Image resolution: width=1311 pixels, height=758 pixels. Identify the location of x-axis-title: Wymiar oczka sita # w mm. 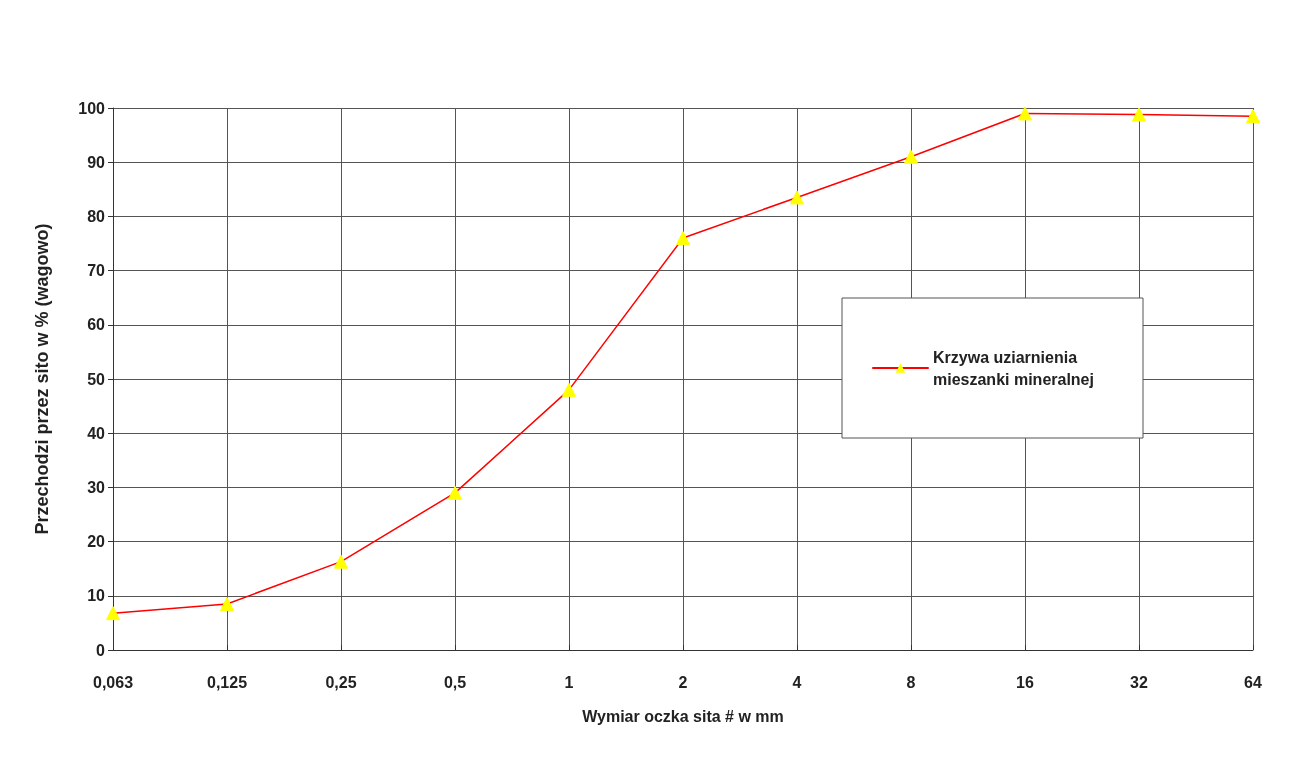
(683, 716).